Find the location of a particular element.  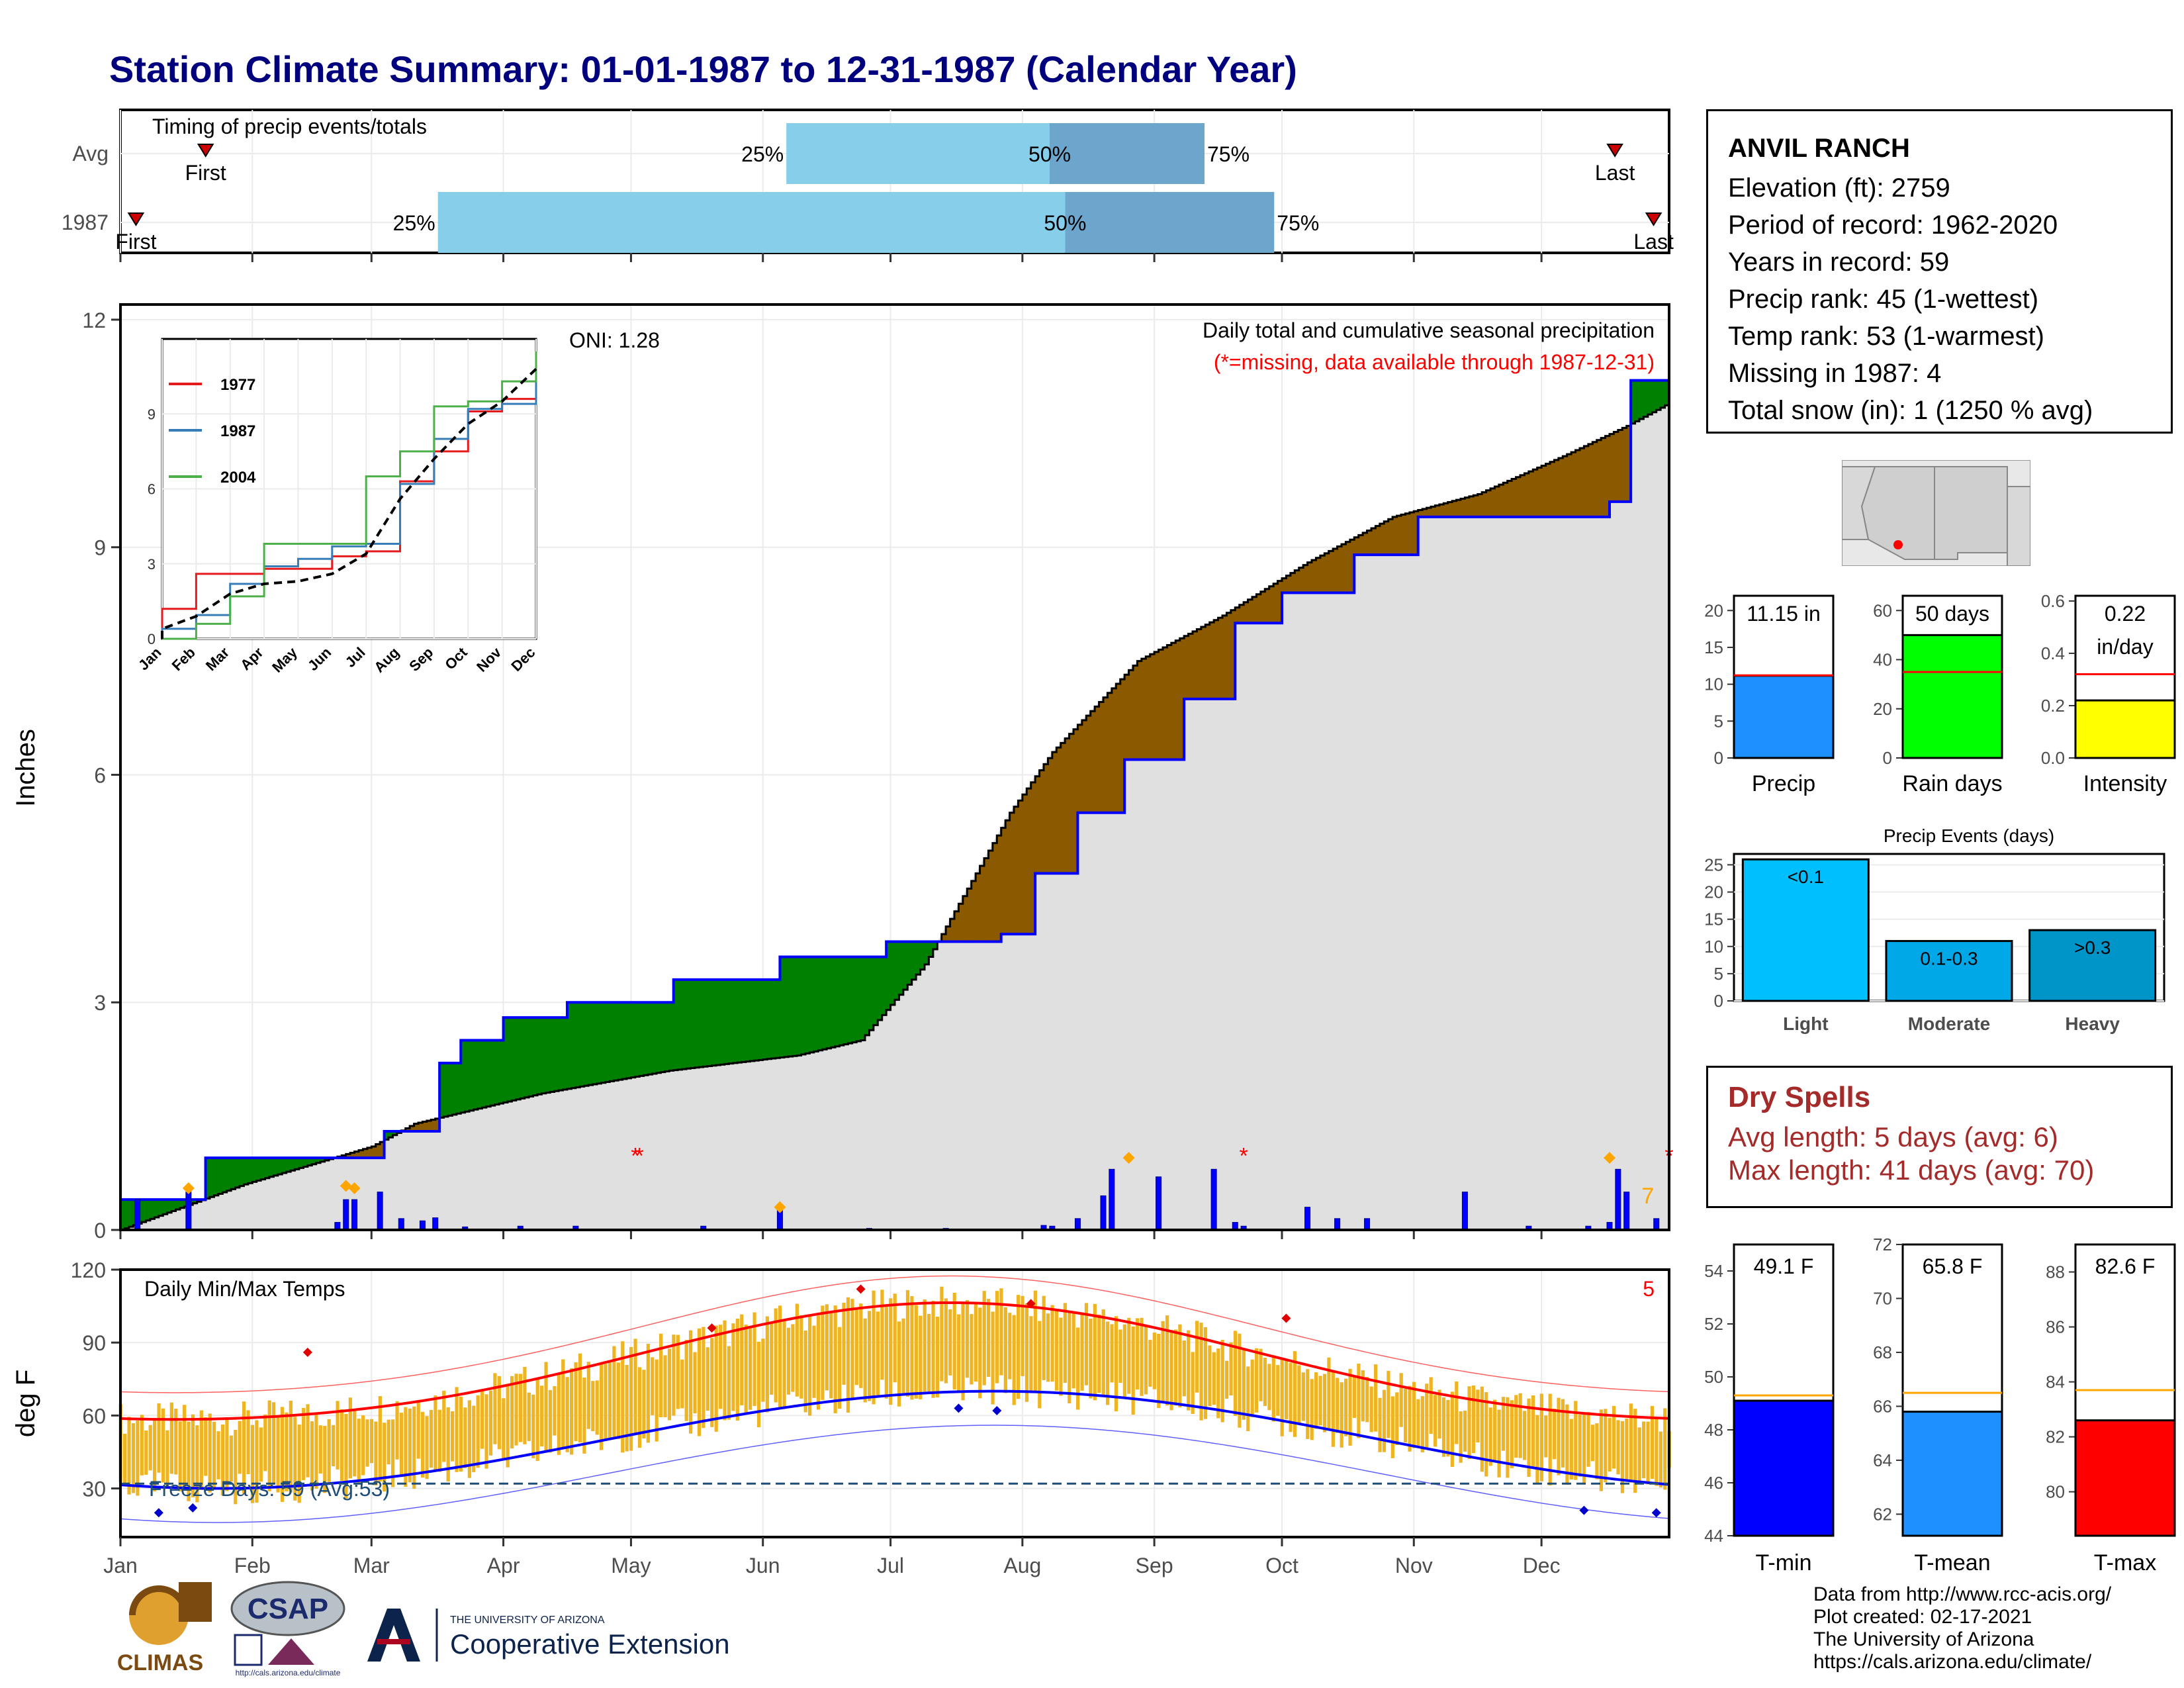

events-tick-label: 0 is located at coordinates (1718, 1001).